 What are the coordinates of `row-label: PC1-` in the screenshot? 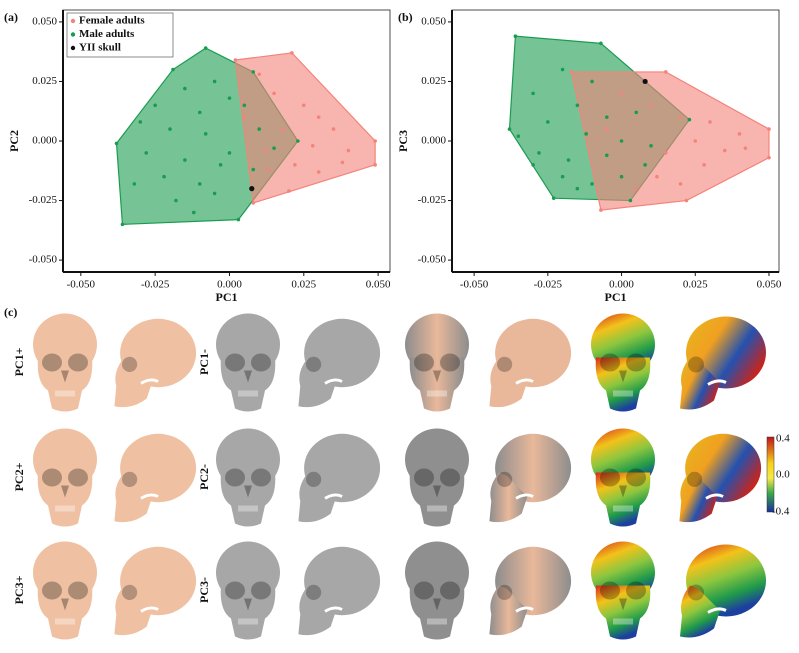 It's located at (204, 362).